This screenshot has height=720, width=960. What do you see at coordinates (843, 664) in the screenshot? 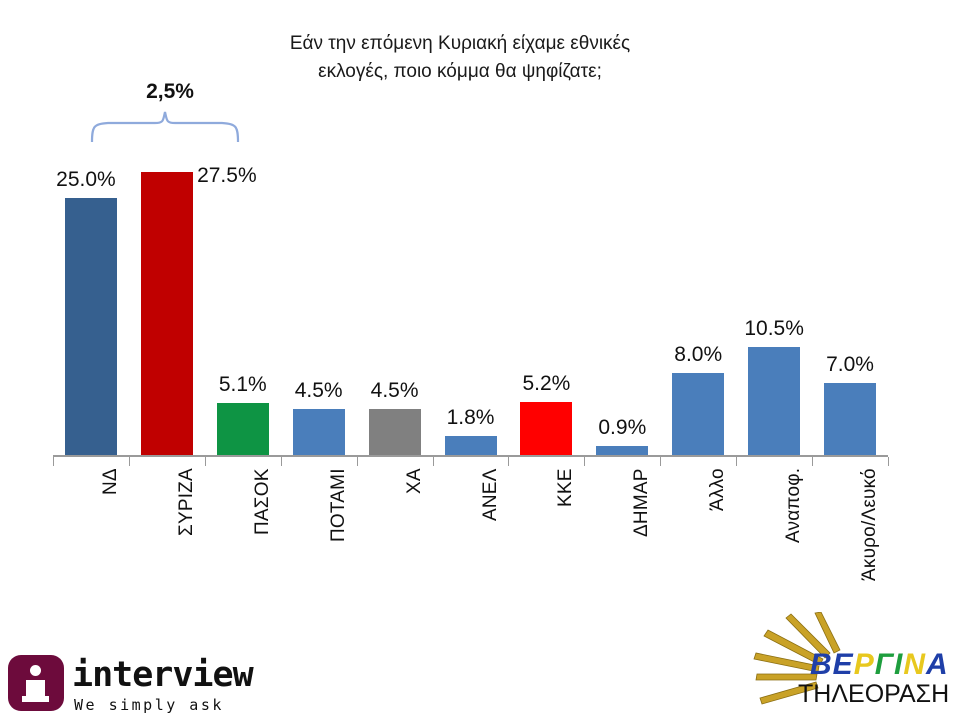
I see `vergina-letter: Ε` at bounding box center [843, 664].